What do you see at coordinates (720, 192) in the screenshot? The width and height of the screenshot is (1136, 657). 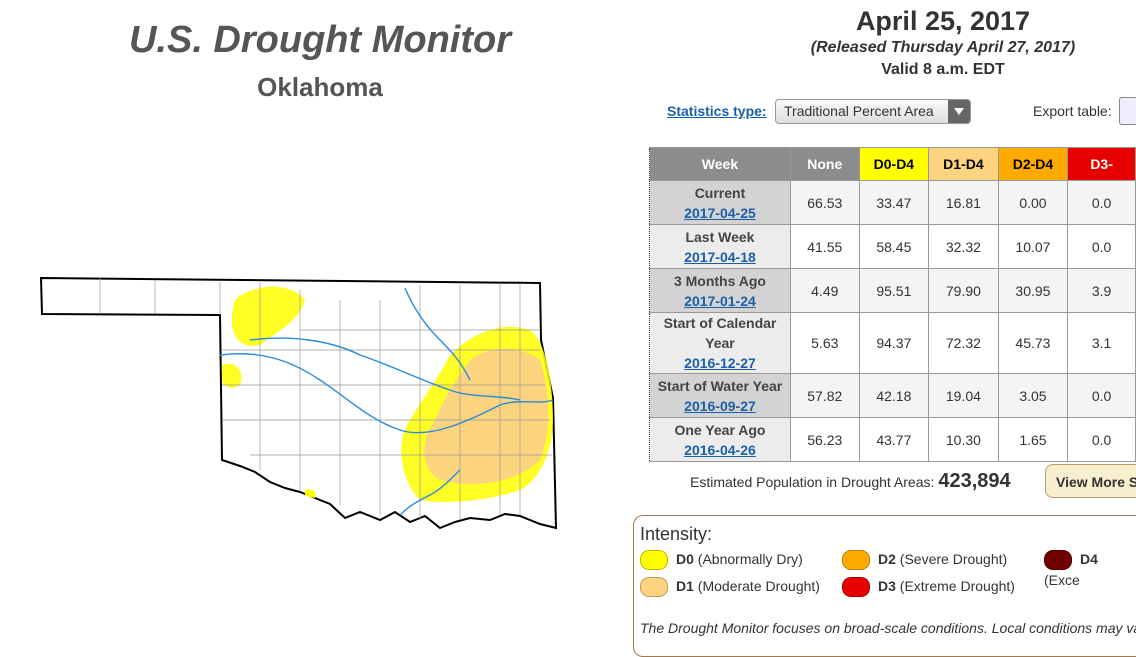 I see `week-label: Current` at bounding box center [720, 192].